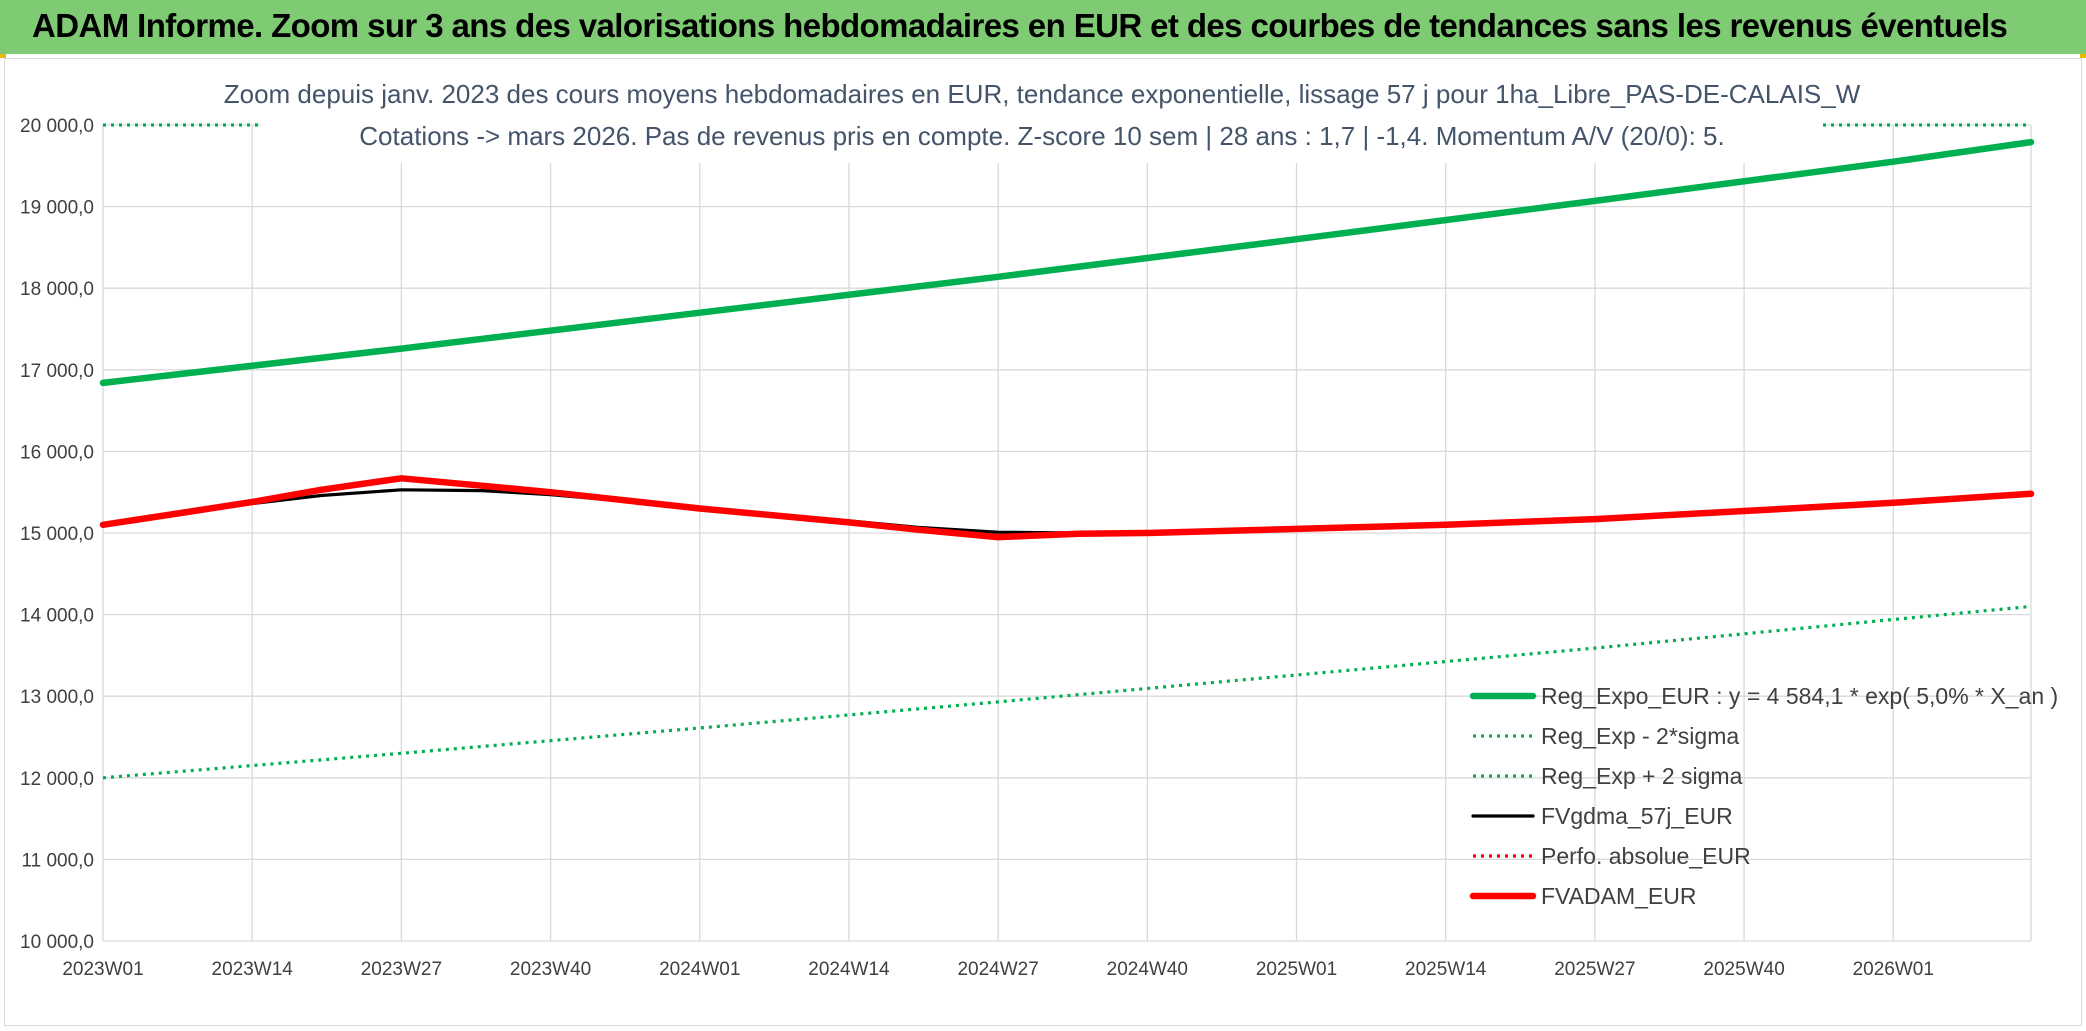  What do you see at coordinates (3, 56) in the screenshot?
I see `corner-marker-left` at bounding box center [3, 56].